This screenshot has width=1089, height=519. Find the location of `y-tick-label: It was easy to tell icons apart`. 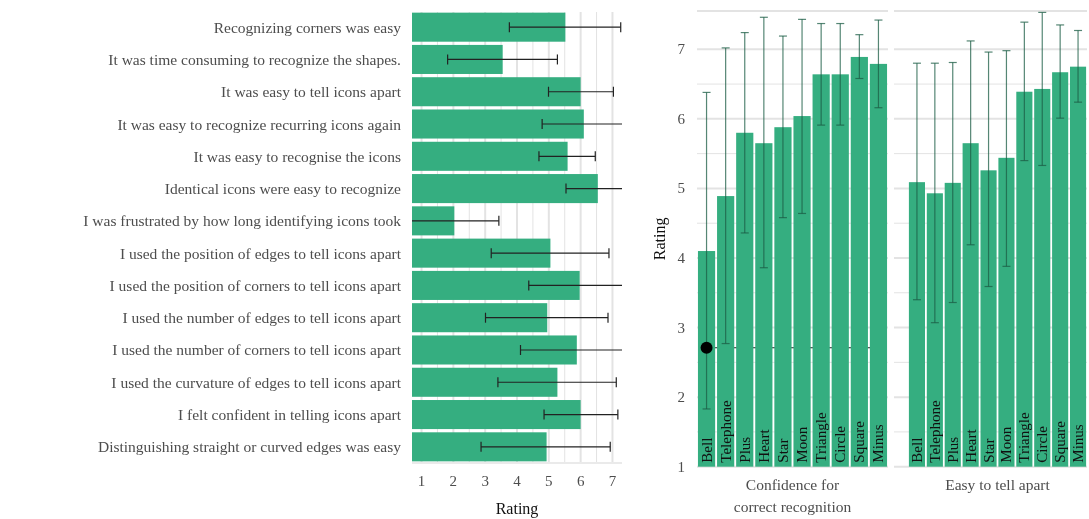

y-tick-label: It was easy to tell icons apart is located at coordinates (311, 92).